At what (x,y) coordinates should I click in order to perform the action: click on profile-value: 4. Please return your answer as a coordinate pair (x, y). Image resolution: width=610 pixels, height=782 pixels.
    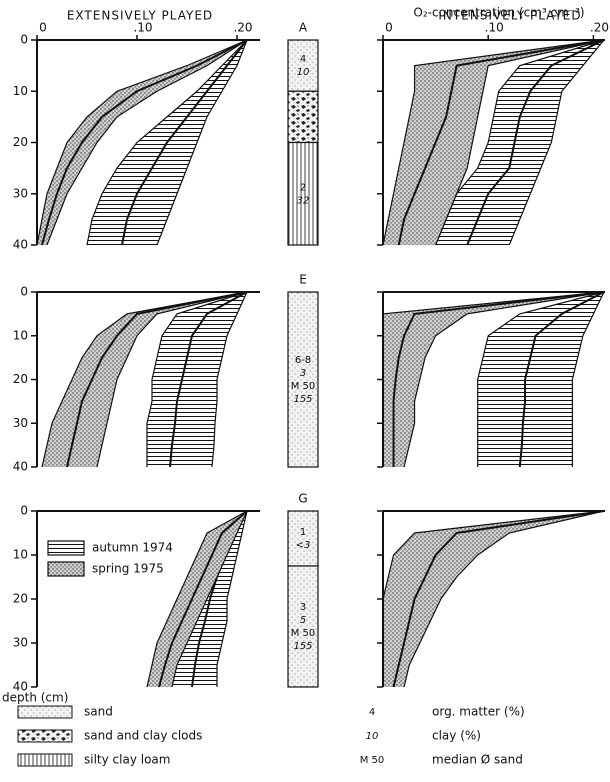
    Looking at the image, I should click on (303, 59).